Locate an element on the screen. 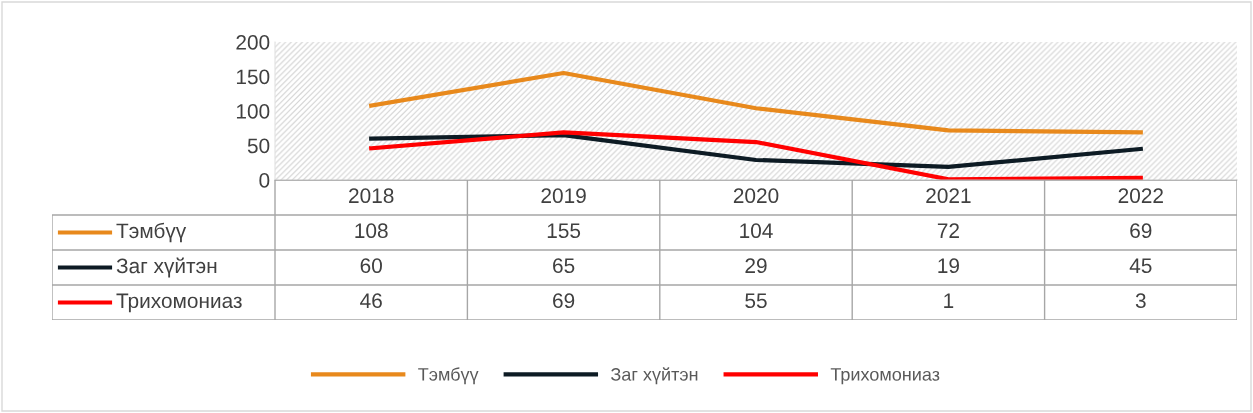 This screenshot has height=413, width=1253. legend-label: Трихомониаз is located at coordinates (179, 303).